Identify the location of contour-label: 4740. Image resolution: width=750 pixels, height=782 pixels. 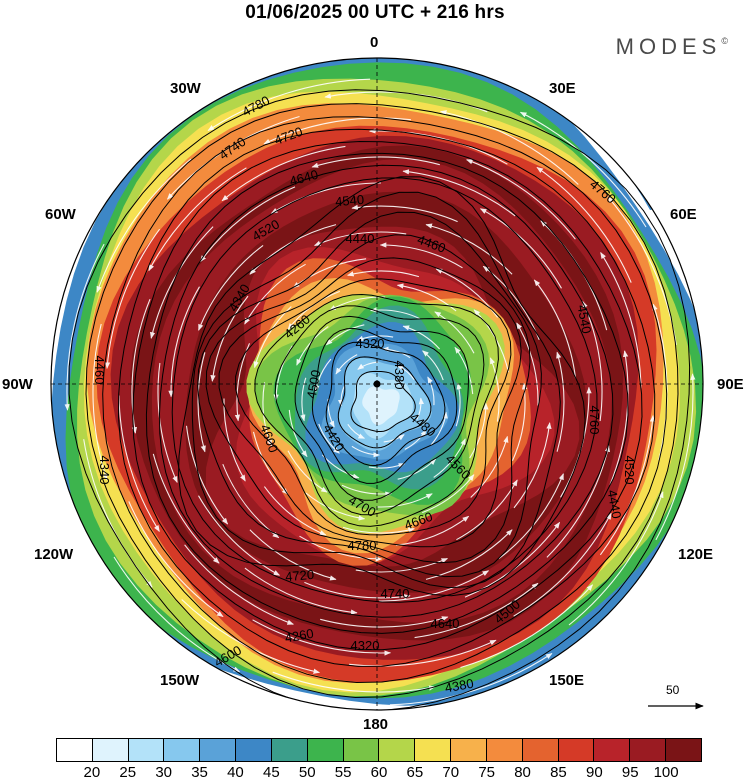
(395, 593).